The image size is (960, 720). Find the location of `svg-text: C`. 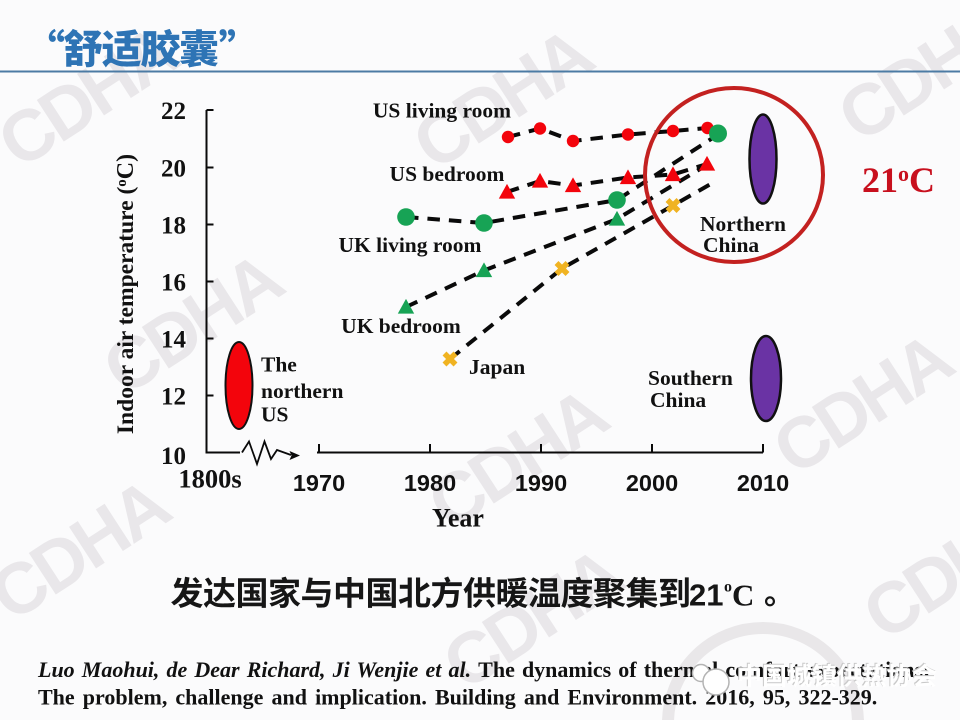

svg-text: C is located at coordinates (743, 595).